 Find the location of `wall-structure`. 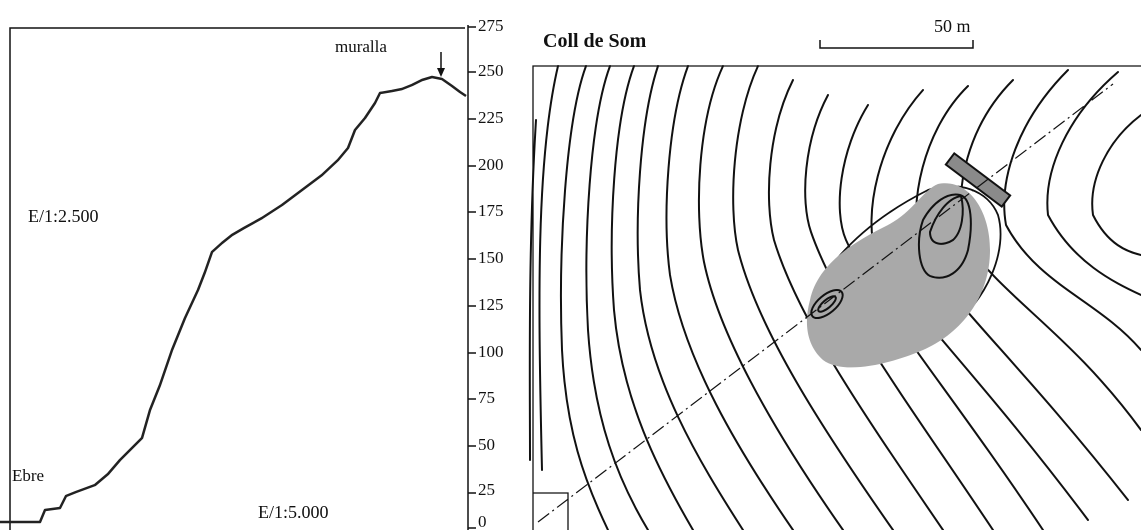

wall-structure is located at coordinates (978, 180).